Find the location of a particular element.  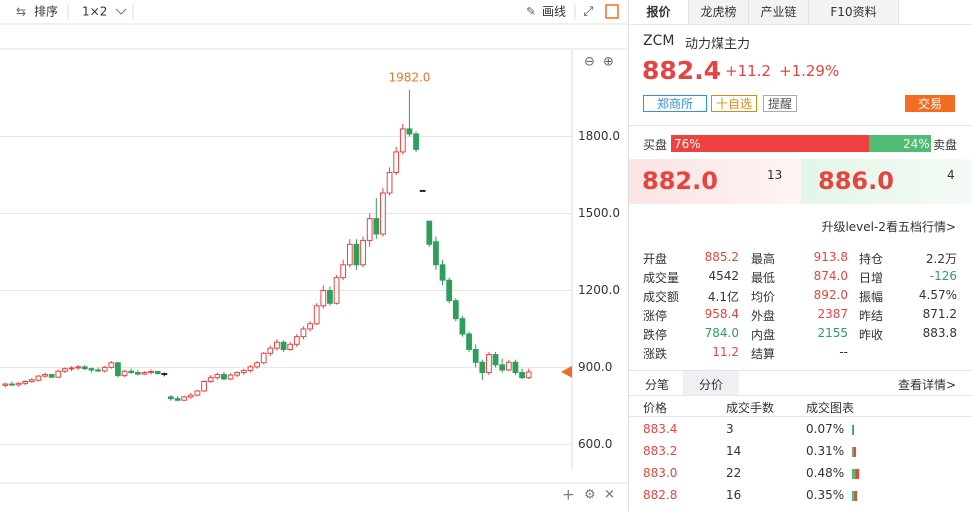

stat-value: 883.8 is located at coordinates (939, 333).